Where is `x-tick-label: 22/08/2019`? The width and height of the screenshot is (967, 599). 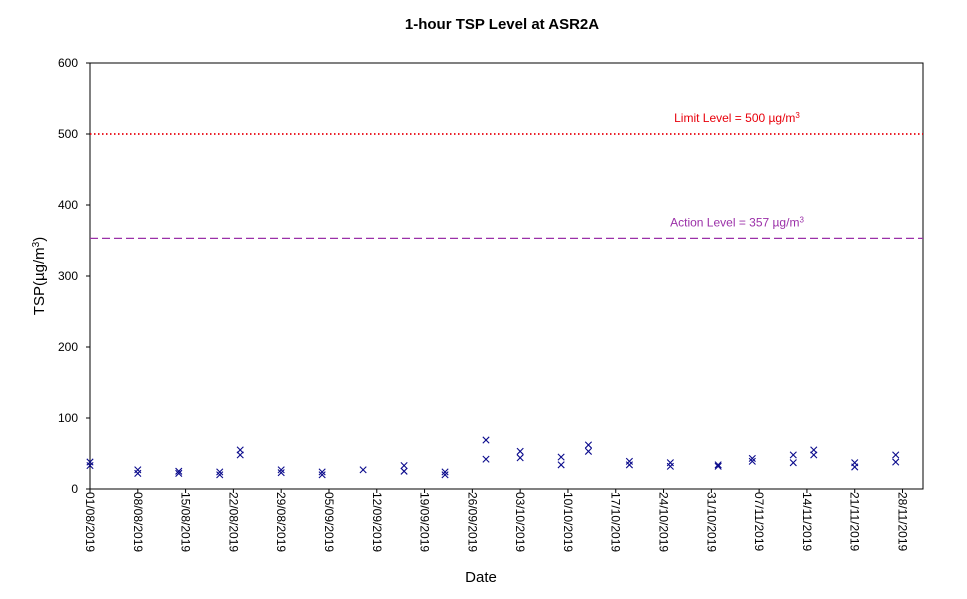
x-tick-label: 22/08/2019 is located at coordinates (233, 522).